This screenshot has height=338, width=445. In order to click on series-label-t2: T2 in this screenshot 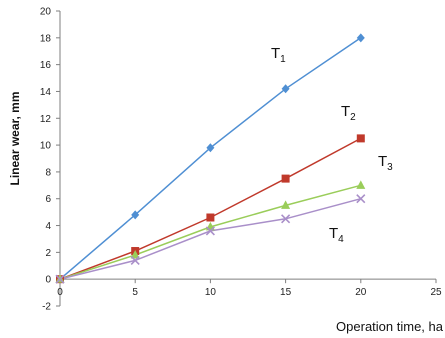, I will do `click(348, 113)`.